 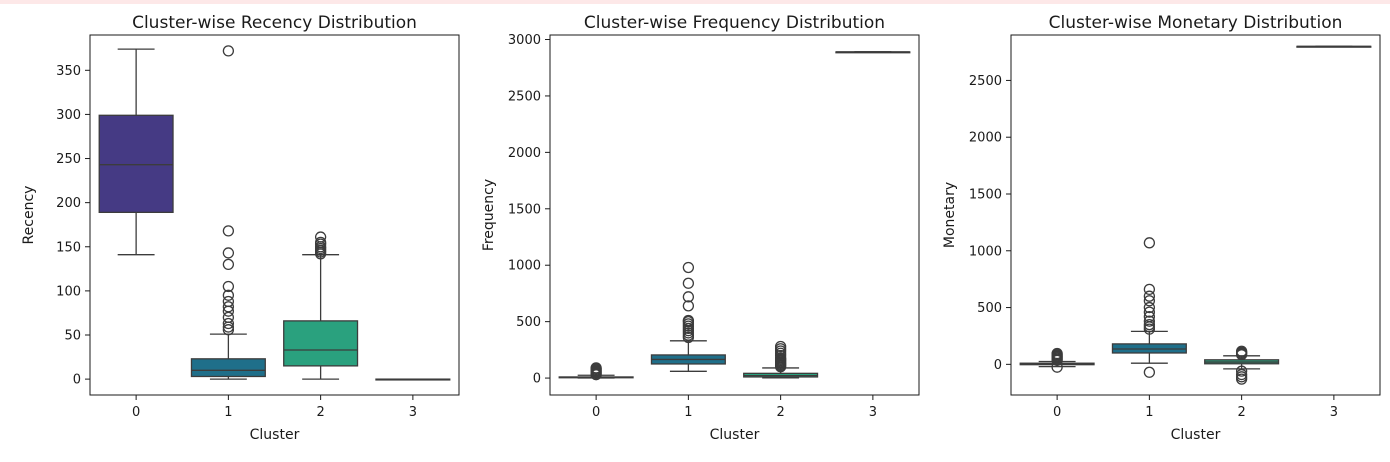 What do you see at coordinates (695, 2) in the screenshot?
I see `top-strip` at bounding box center [695, 2].